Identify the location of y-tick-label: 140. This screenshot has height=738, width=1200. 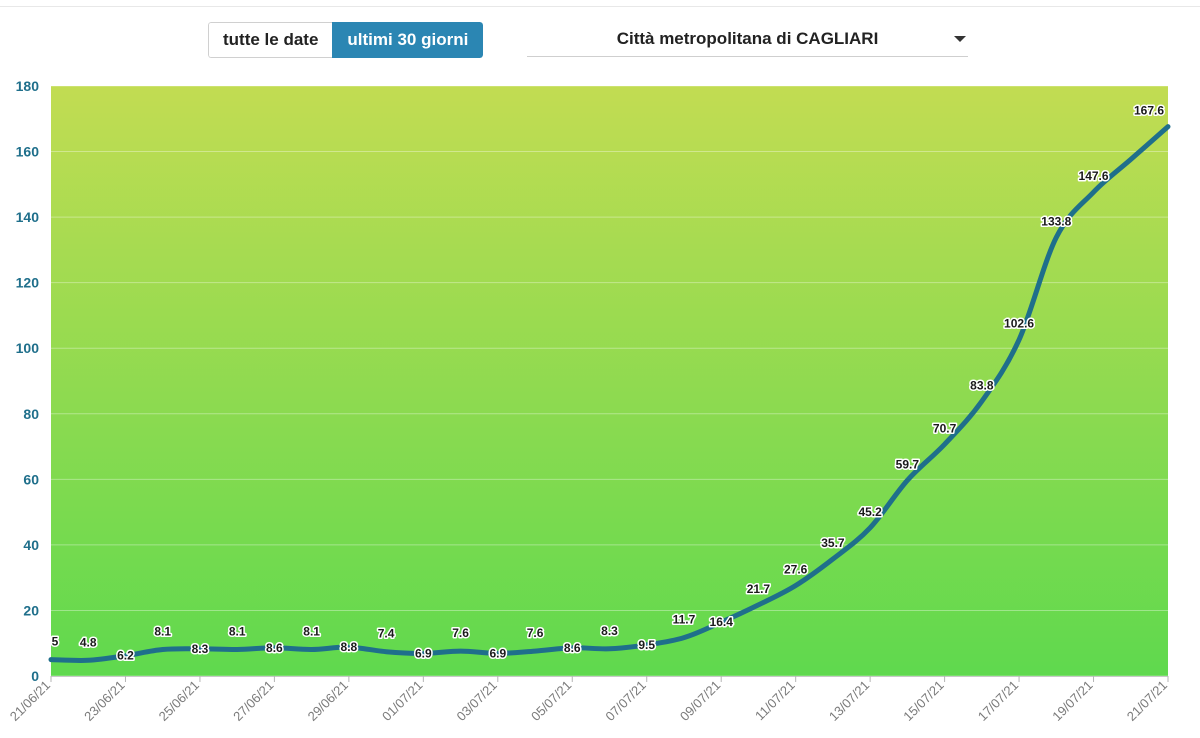
(28, 217).